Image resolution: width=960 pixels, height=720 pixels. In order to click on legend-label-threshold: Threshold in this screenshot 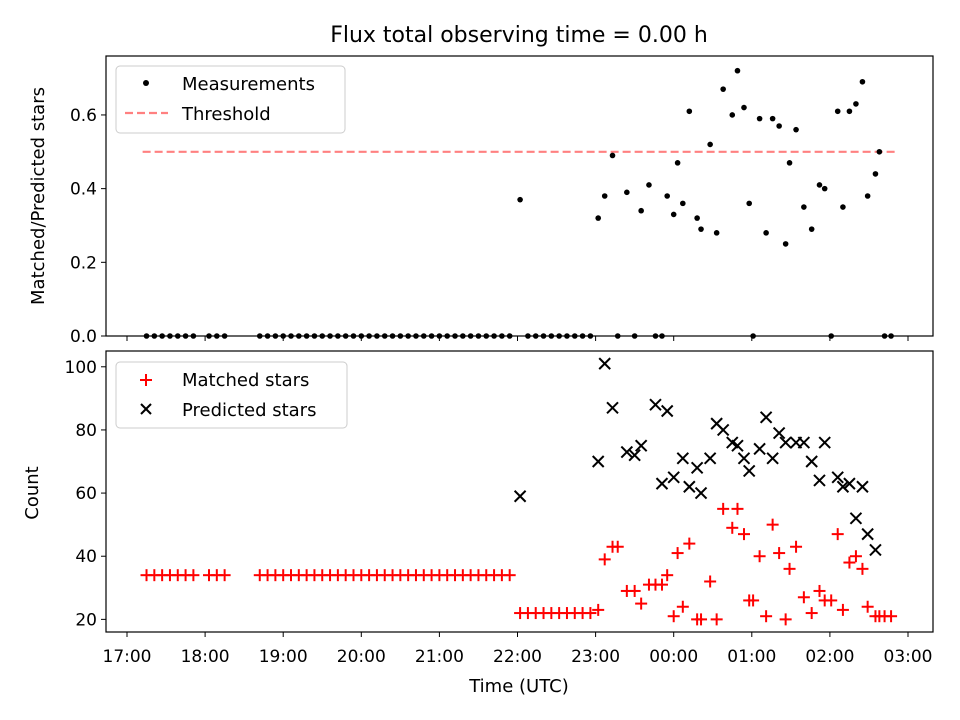, I will do `click(226, 114)`.